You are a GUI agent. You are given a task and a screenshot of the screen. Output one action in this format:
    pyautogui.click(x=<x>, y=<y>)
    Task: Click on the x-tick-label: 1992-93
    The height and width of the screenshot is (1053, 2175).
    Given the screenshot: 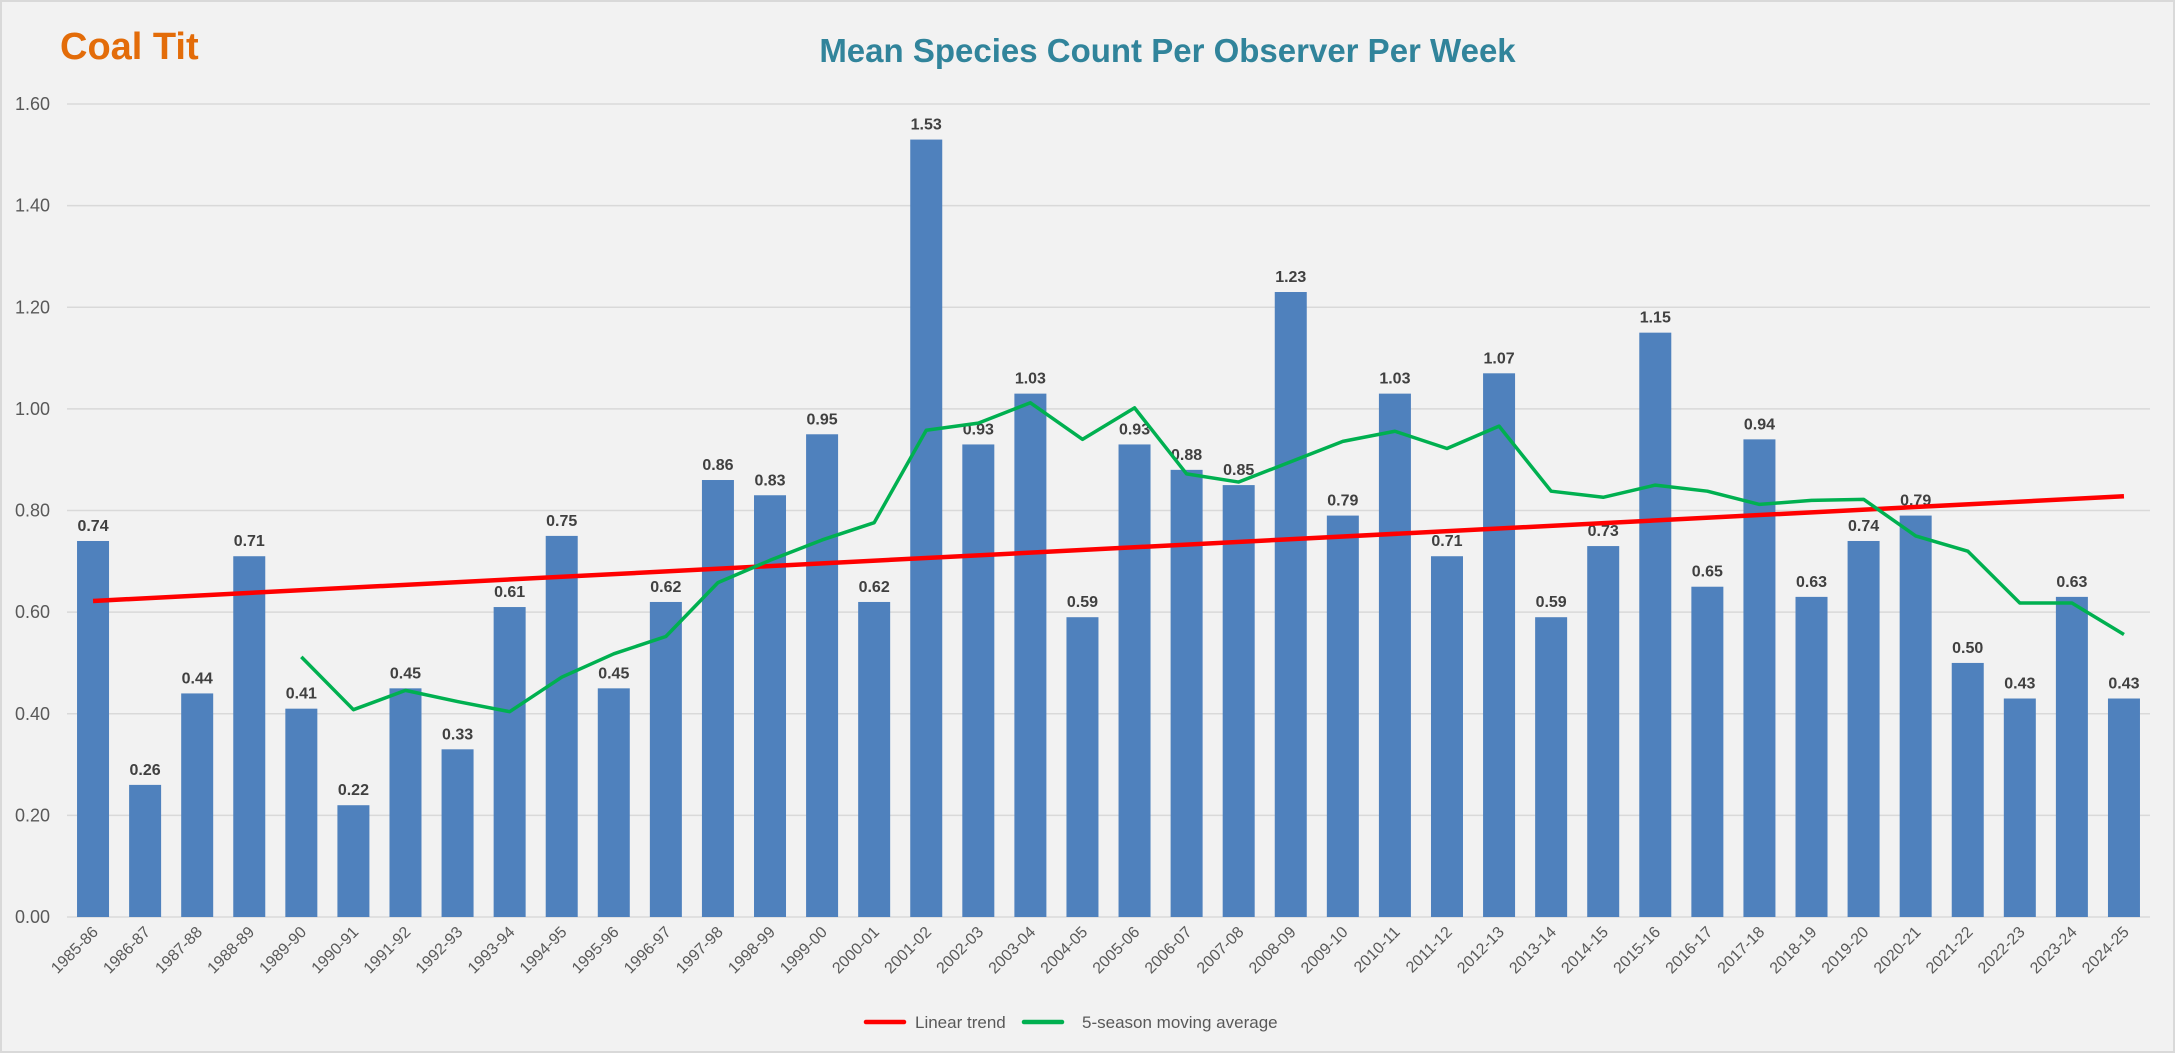 What is the action you would take?
    pyautogui.click(x=440, y=951)
    